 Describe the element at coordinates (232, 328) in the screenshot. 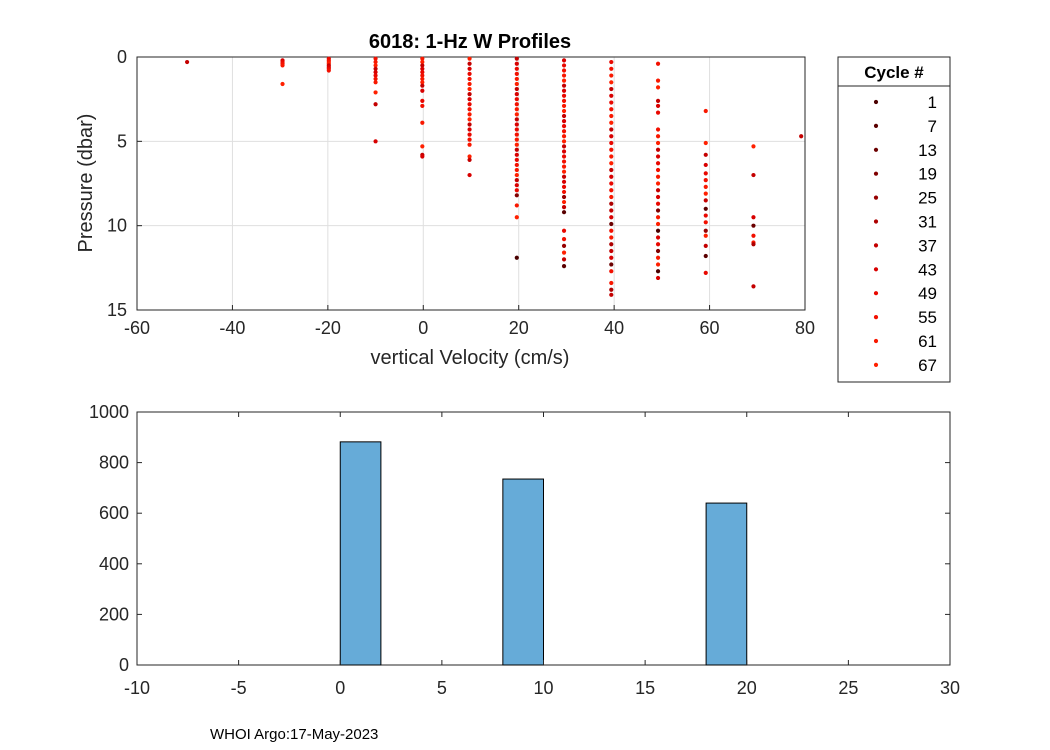

I see `scatter-x-tick-label: -40` at that location.